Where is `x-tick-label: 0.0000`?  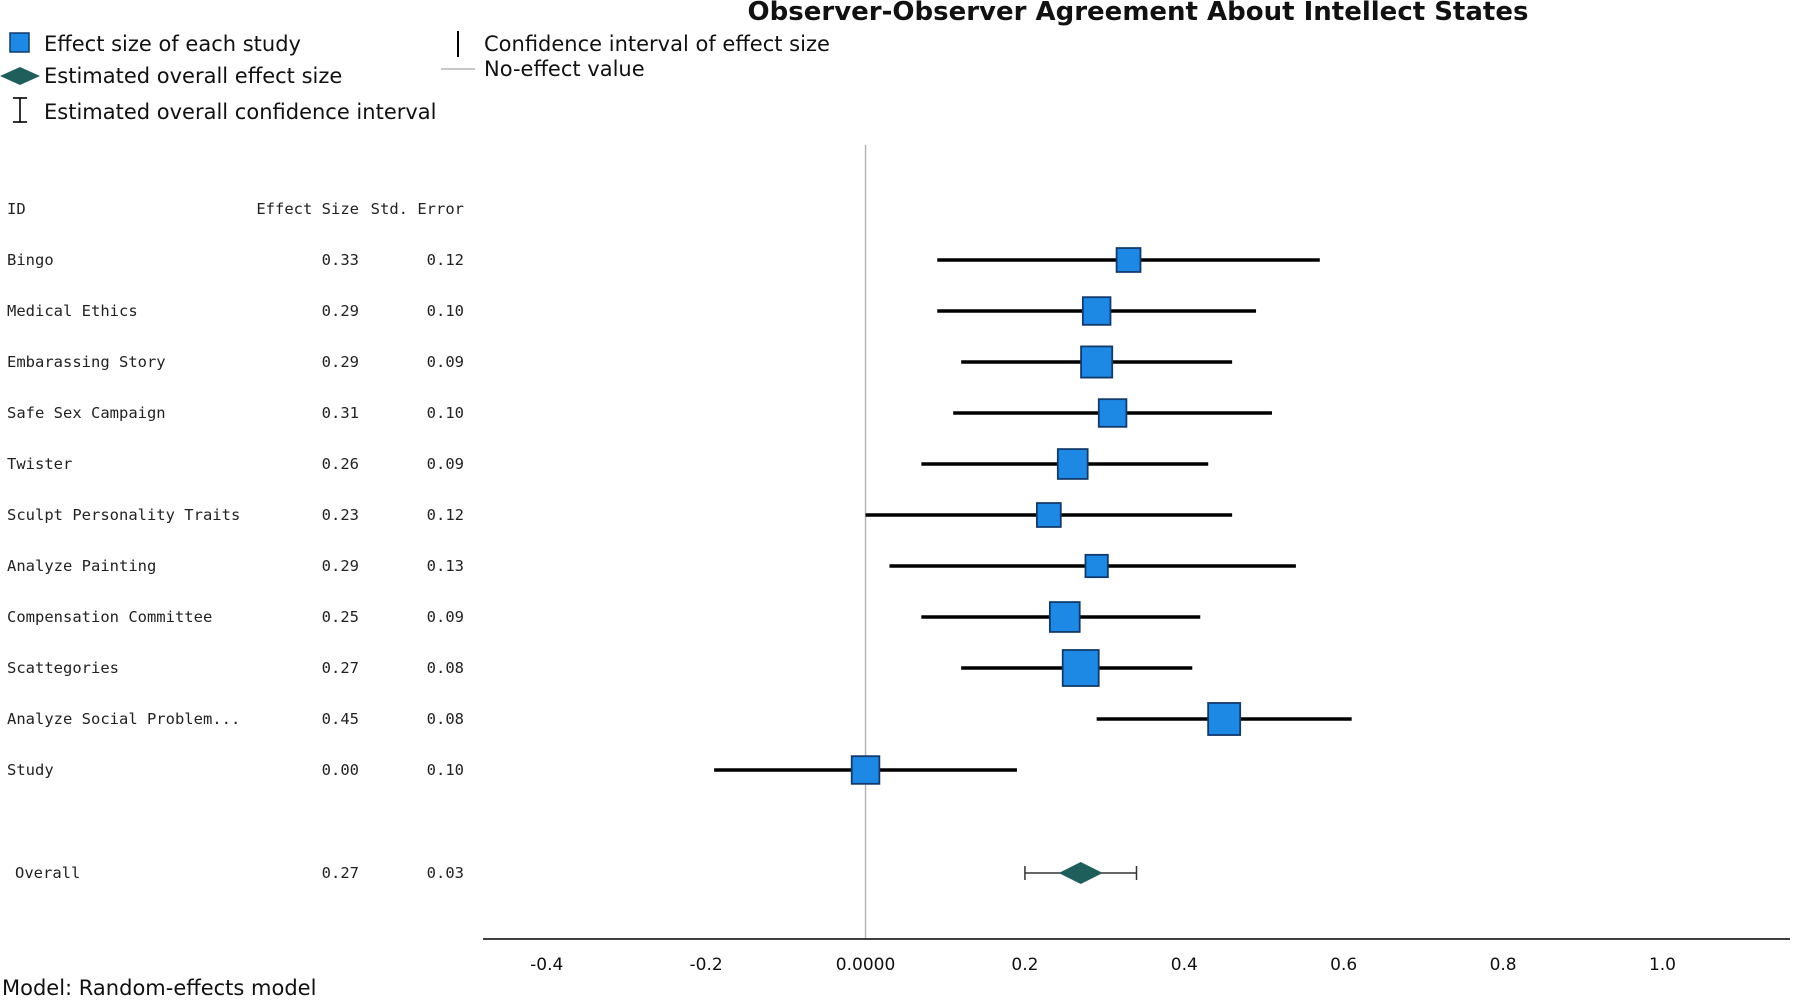
x-tick-label: 0.0000 is located at coordinates (865, 965).